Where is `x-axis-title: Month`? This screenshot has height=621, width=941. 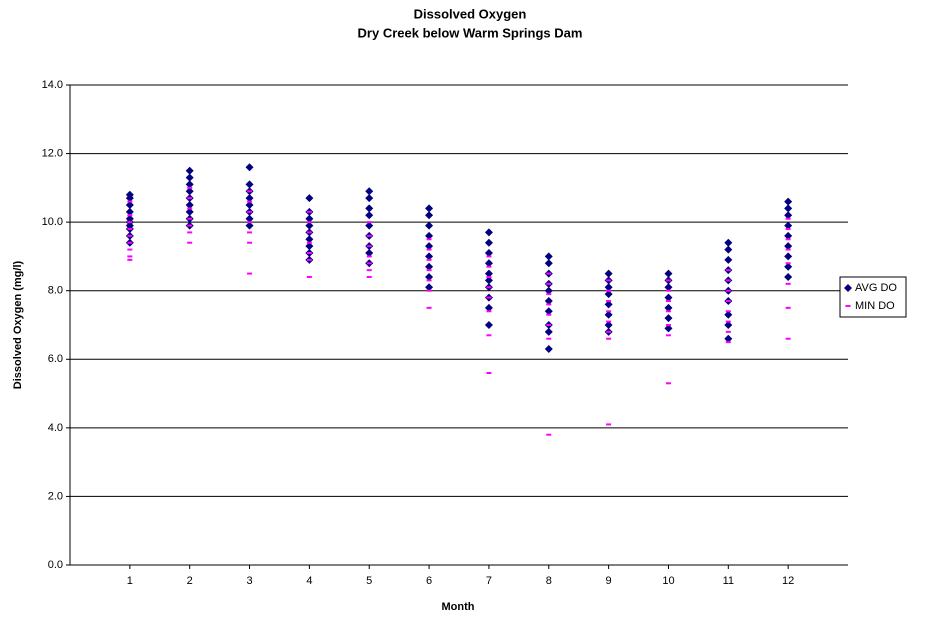 x-axis-title: Month is located at coordinates (458, 607).